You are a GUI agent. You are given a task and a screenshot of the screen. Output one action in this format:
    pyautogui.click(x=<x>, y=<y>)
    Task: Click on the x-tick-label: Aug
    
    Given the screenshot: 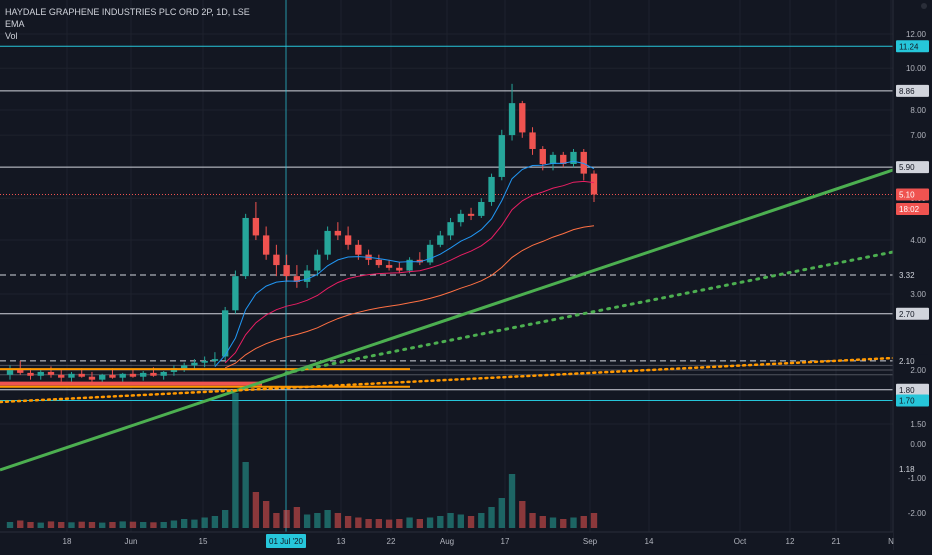 What is the action you would take?
    pyautogui.click(x=447, y=541)
    